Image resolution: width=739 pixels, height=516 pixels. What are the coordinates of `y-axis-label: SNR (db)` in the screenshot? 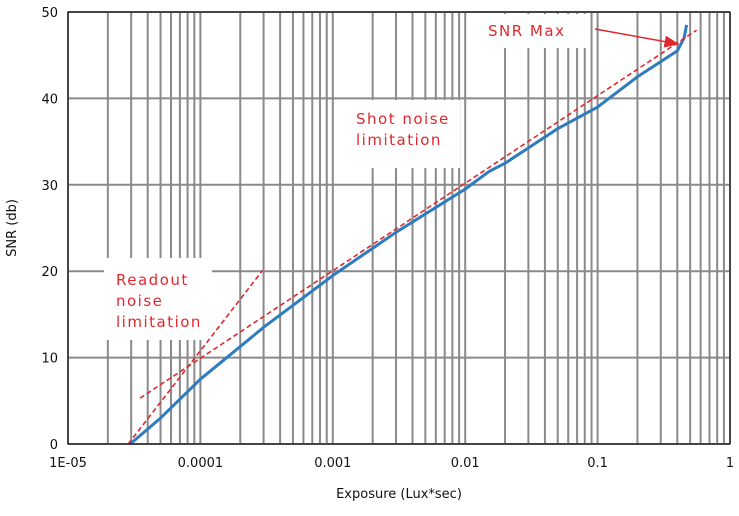 It's located at (12, 228).